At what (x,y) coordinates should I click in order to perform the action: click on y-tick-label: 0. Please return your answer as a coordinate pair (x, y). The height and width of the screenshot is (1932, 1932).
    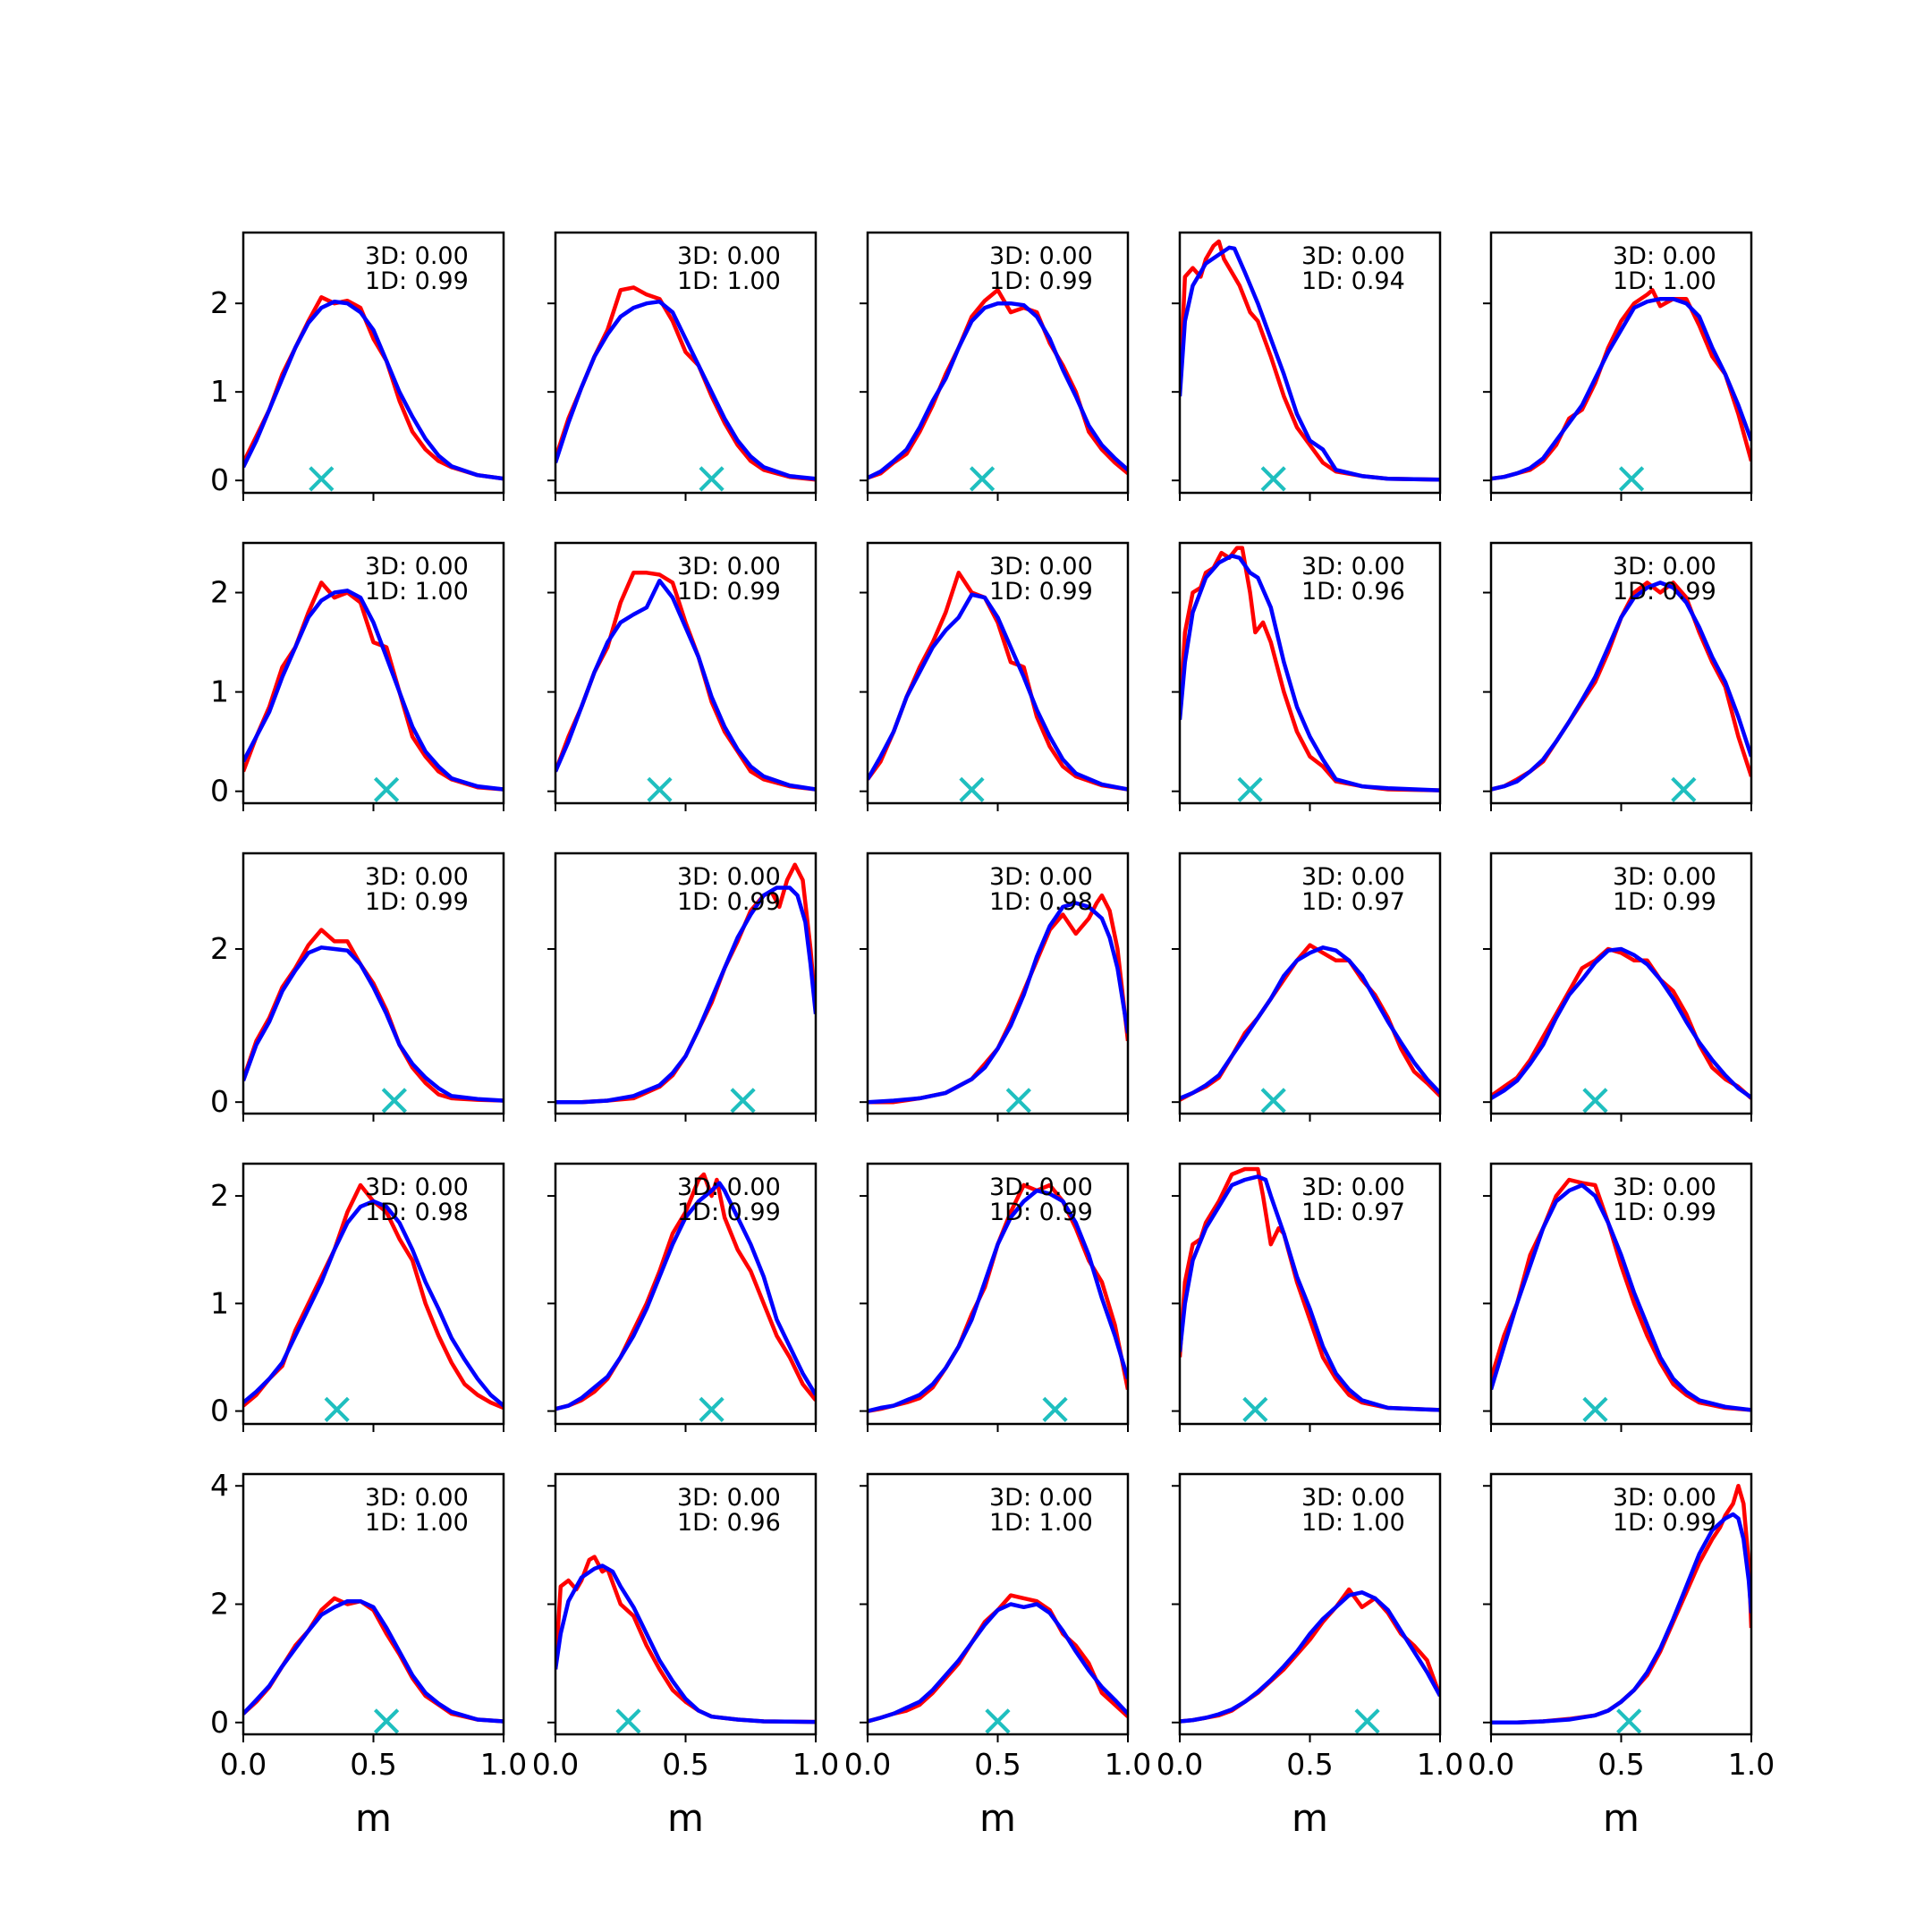
    Looking at the image, I should click on (219, 791).